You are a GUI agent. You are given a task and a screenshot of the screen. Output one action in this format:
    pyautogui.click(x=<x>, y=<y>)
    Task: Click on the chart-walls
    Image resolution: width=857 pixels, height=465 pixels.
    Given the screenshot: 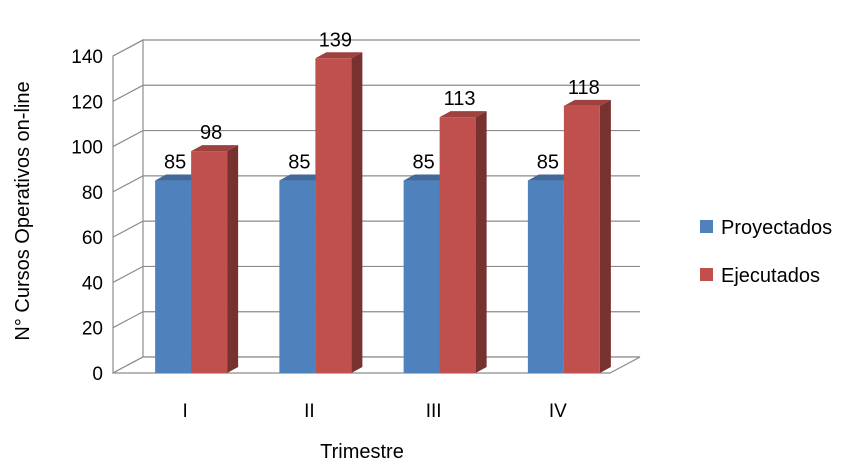 What is the action you would take?
    pyautogui.click(x=128, y=206)
    